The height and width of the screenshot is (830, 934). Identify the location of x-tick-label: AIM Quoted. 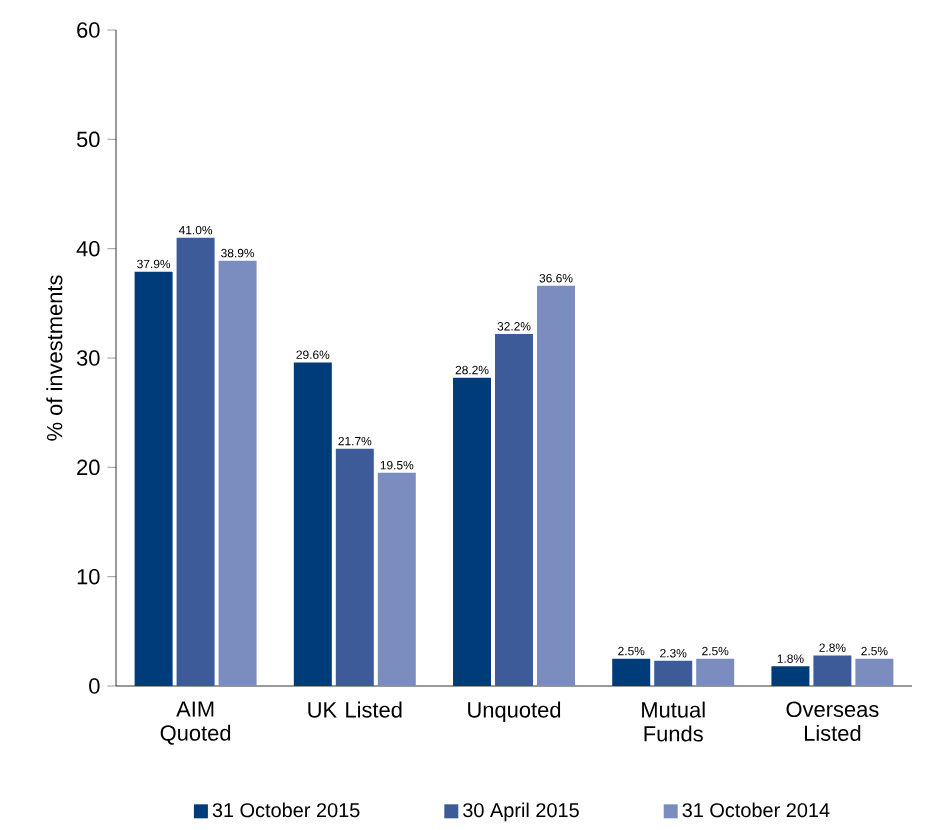
(195, 723).